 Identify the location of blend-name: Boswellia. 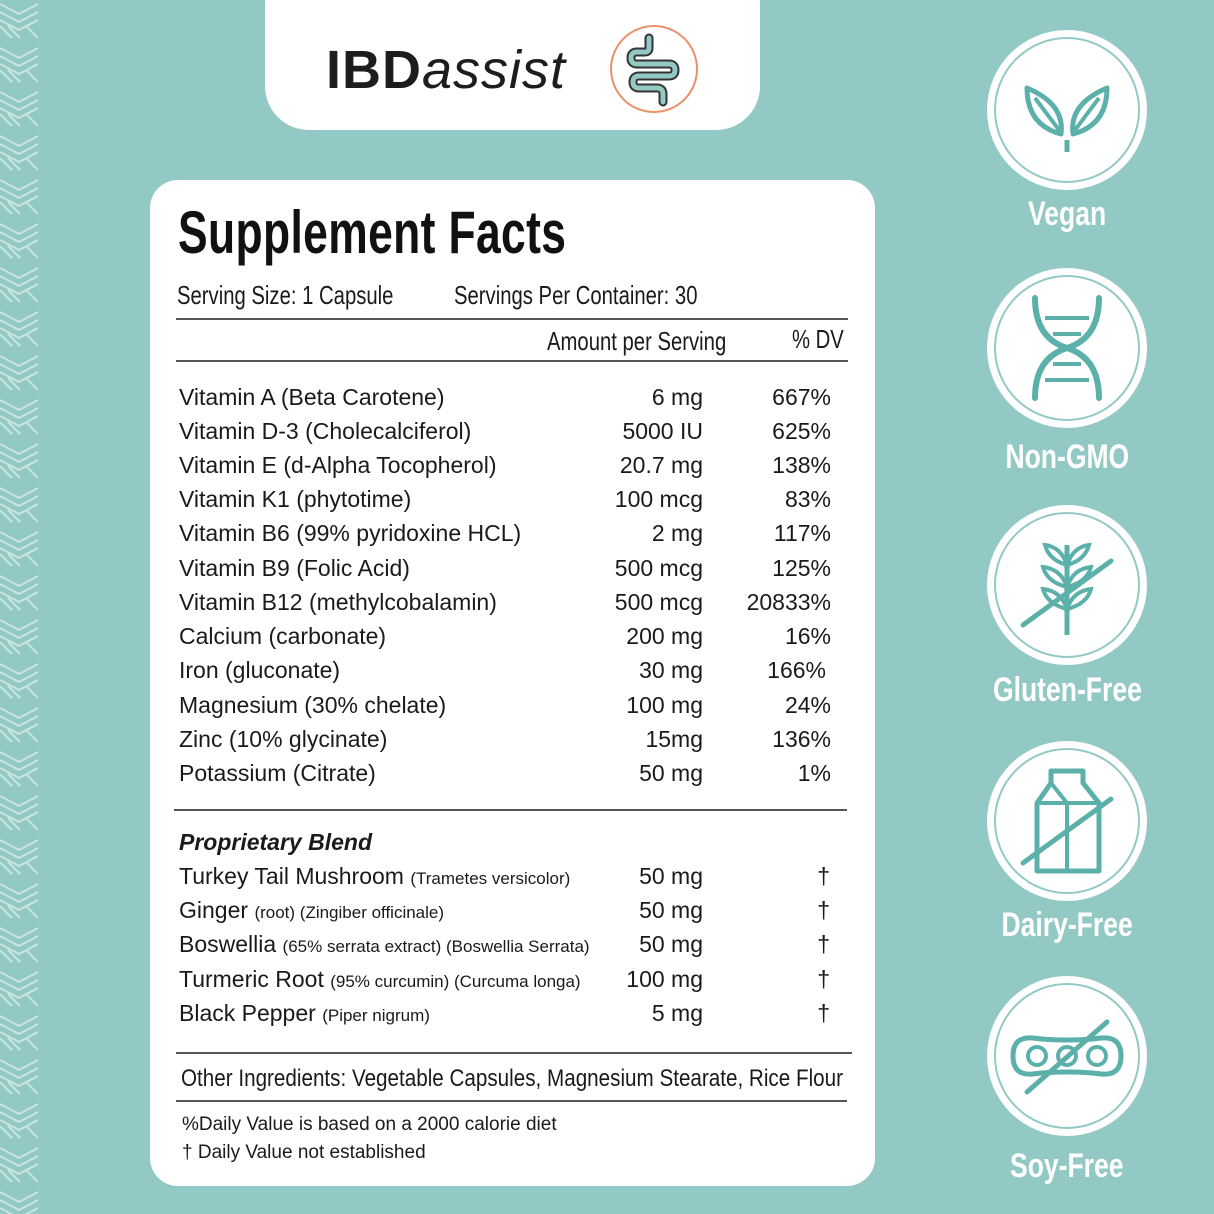
(228, 944).